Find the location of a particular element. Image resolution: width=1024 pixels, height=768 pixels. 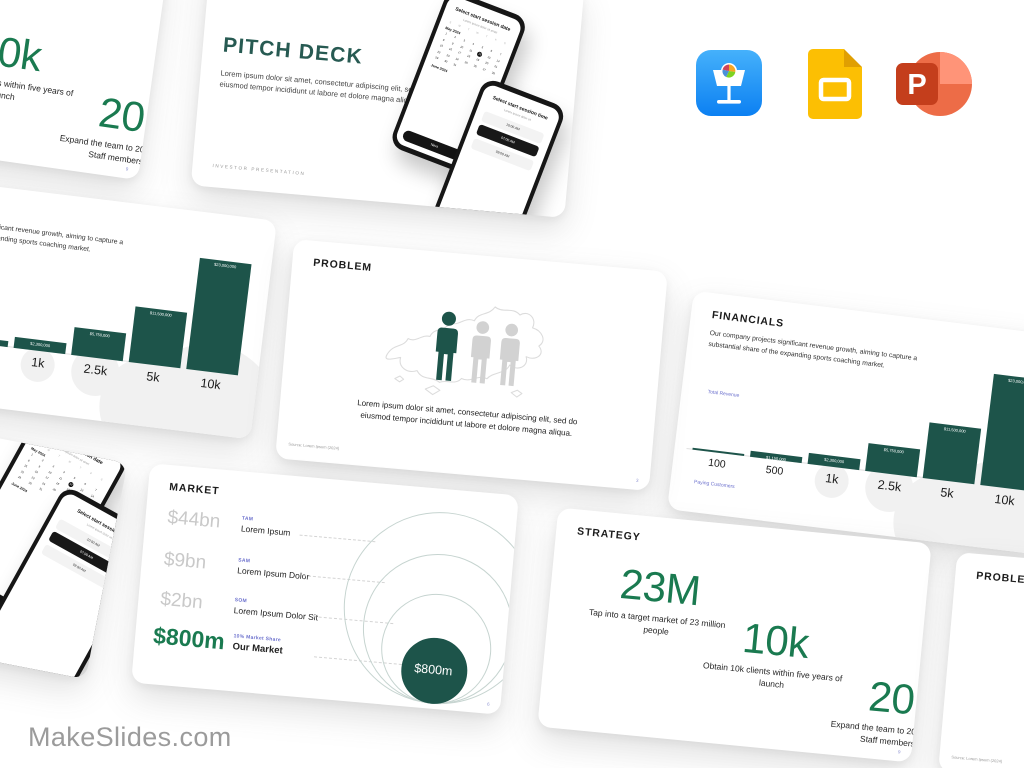

cover-title: PITCH DECK is located at coordinates (293, 51).